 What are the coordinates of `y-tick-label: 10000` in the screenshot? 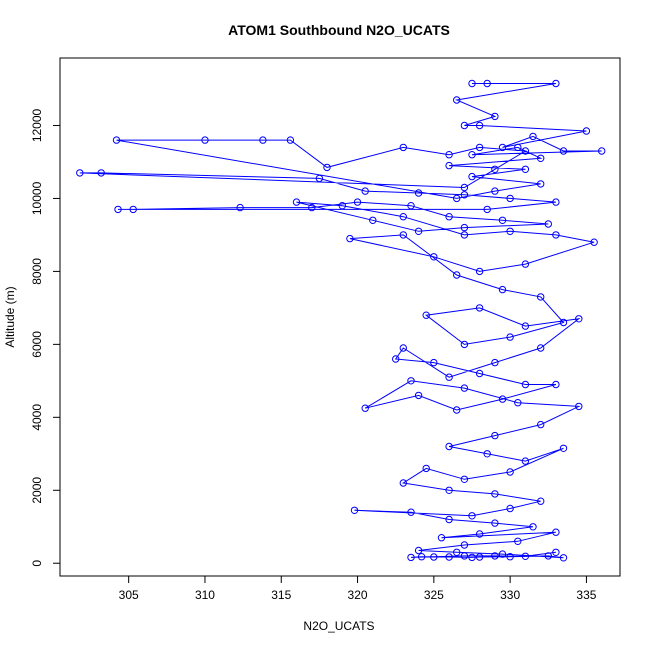 It's located at (37, 198).